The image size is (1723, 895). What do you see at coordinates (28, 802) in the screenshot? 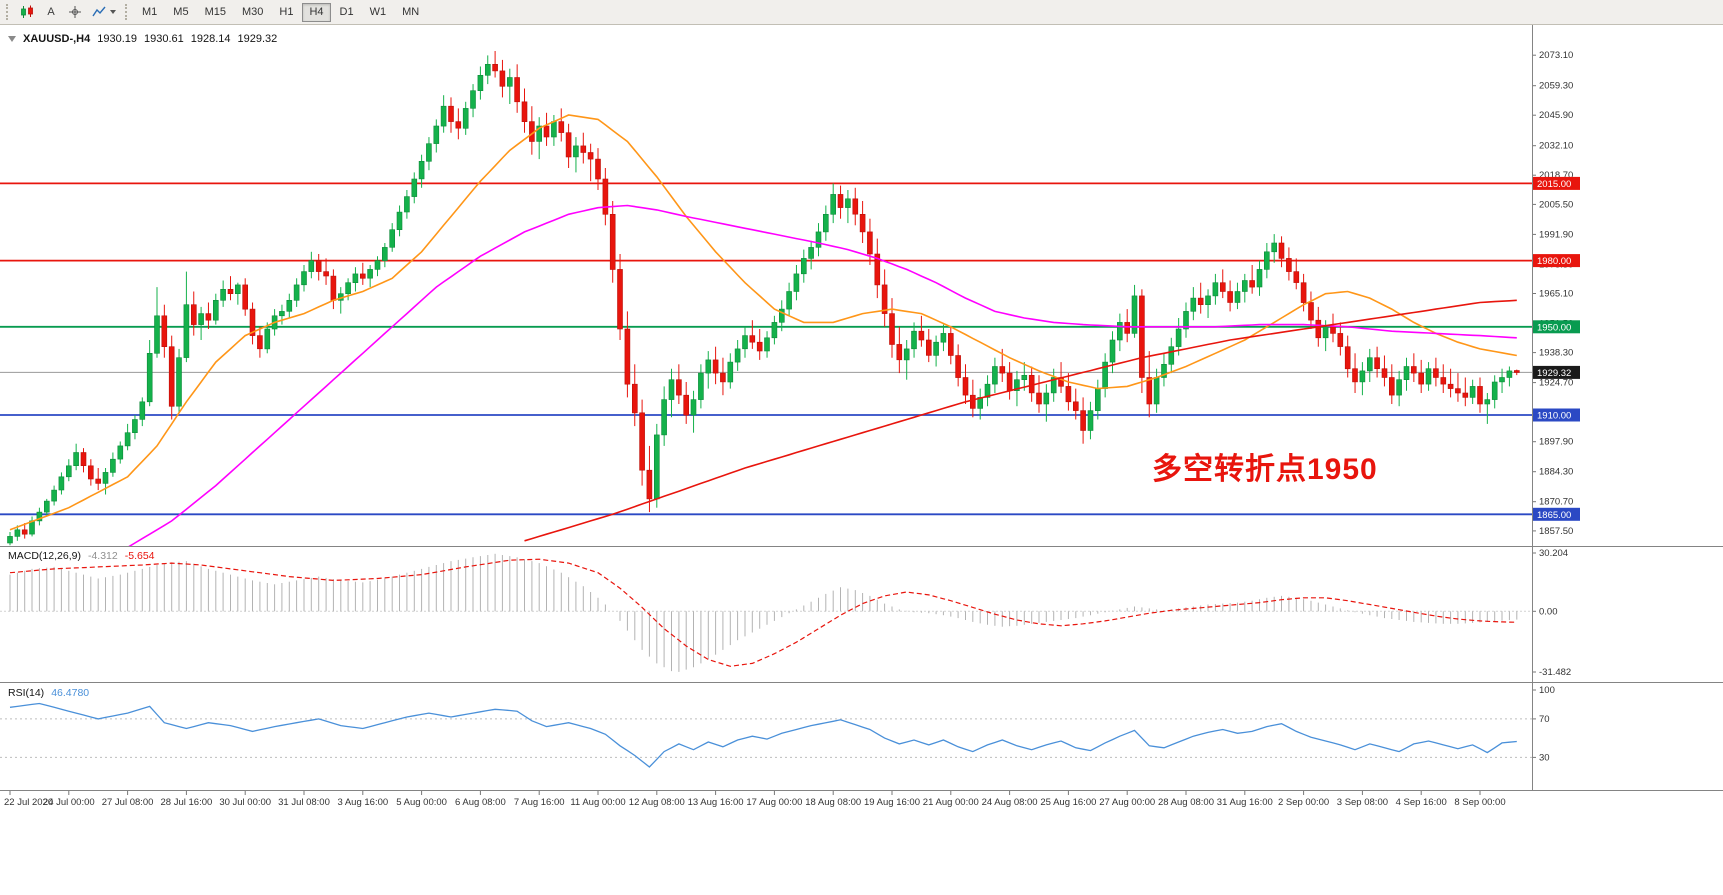
I see `svg-text: 22 Jul 2020` at bounding box center [28, 802].